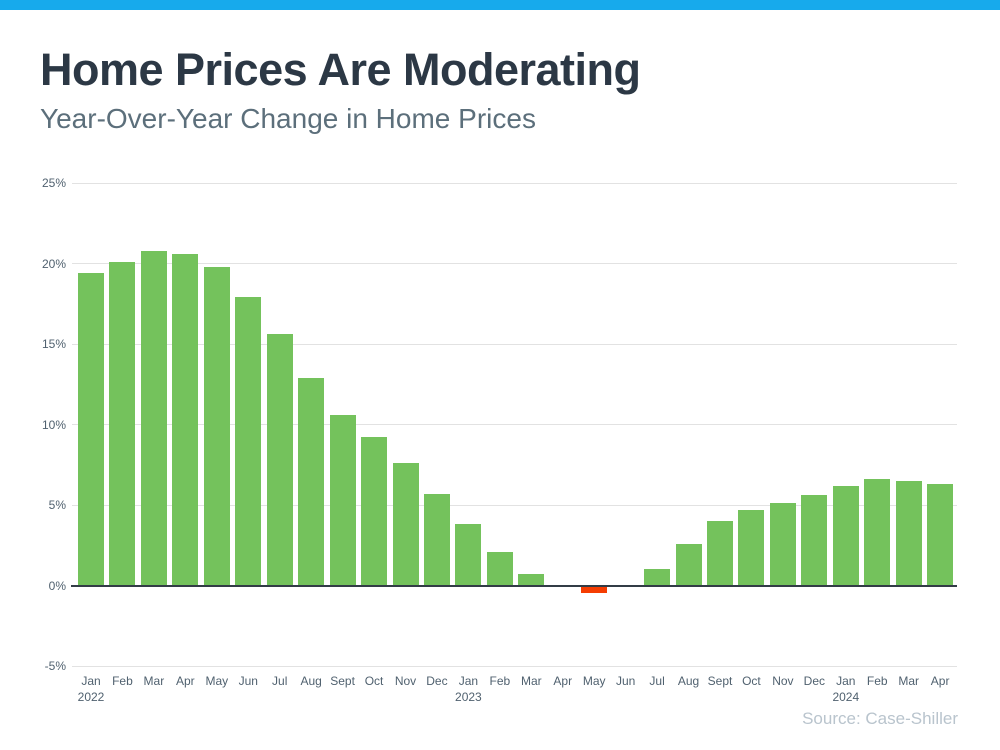 This screenshot has height=750, width=1000. I want to click on bar-mar-2024, so click(908, 533).